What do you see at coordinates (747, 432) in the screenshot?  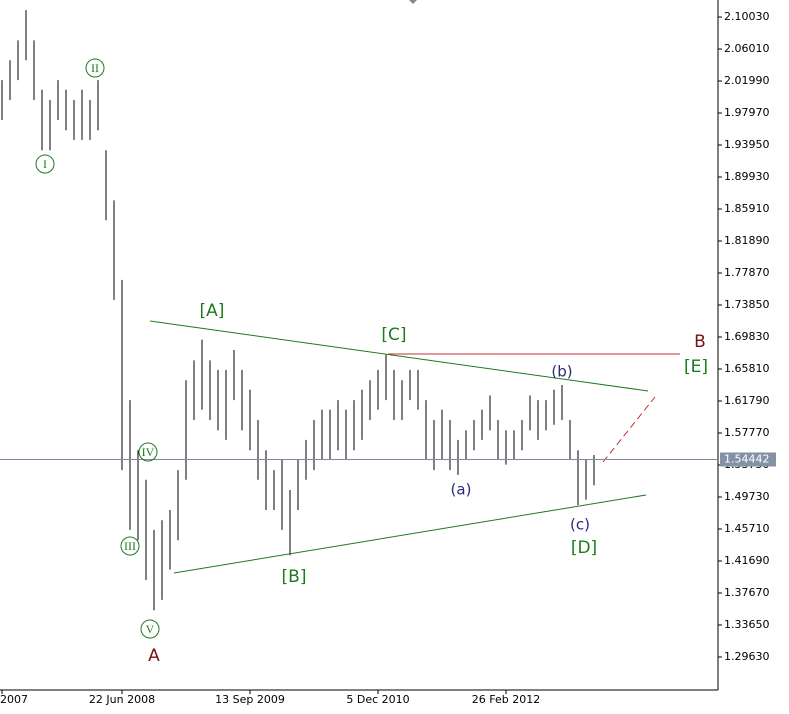 I see `y-tick-label: 1.57770` at bounding box center [747, 432].